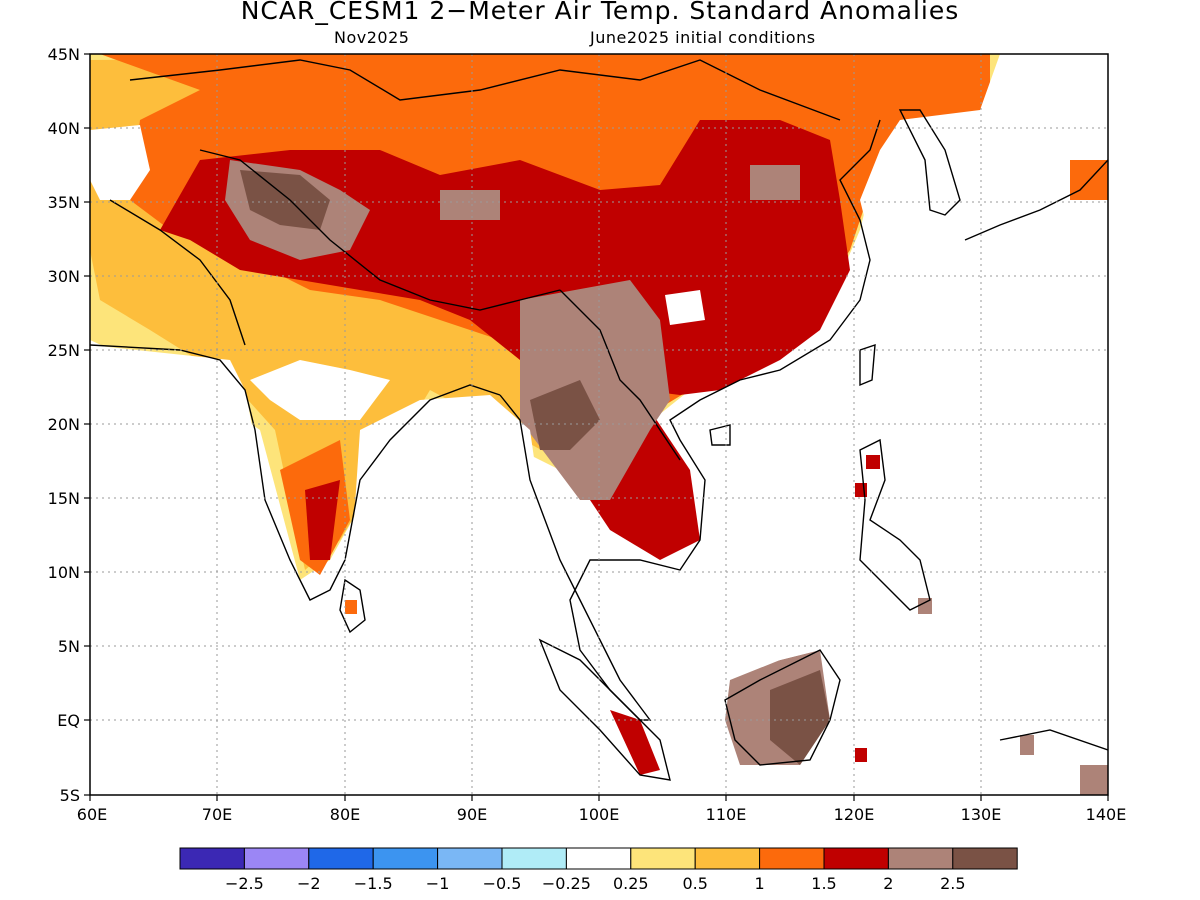  What do you see at coordinates (800, 717) in the screenshot?
I see `anomaly-region-dark-brown-borneo` at bounding box center [800, 717].